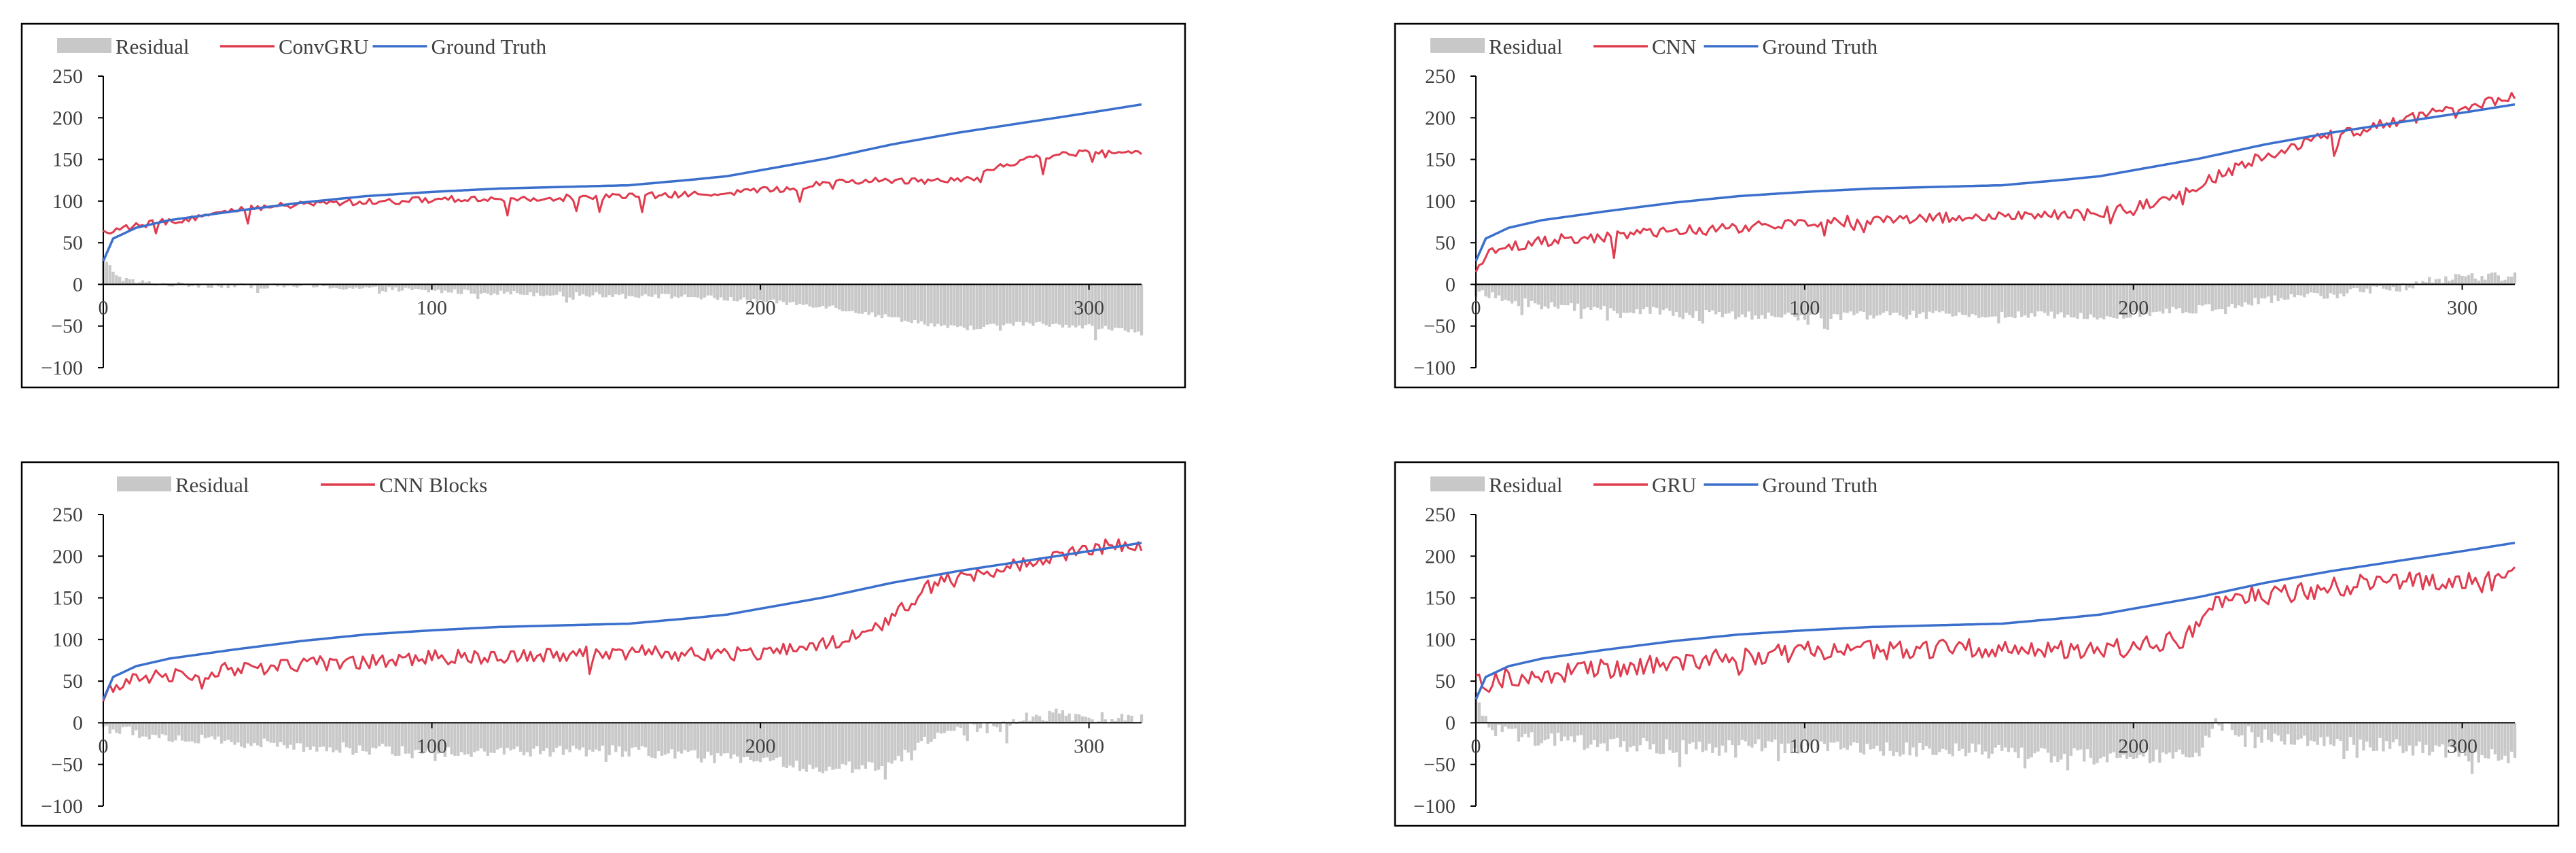 The width and height of the screenshot is (2576, 853). I want to click on model-line-gru, so click(1995, 629).